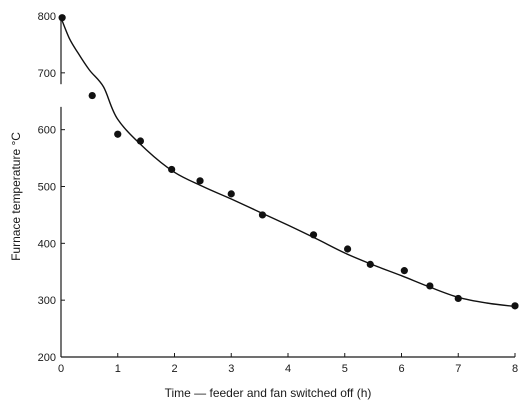 This screenshot has height=409, width=526. I want to click on x-tick-label: 8, so click(515, 369).